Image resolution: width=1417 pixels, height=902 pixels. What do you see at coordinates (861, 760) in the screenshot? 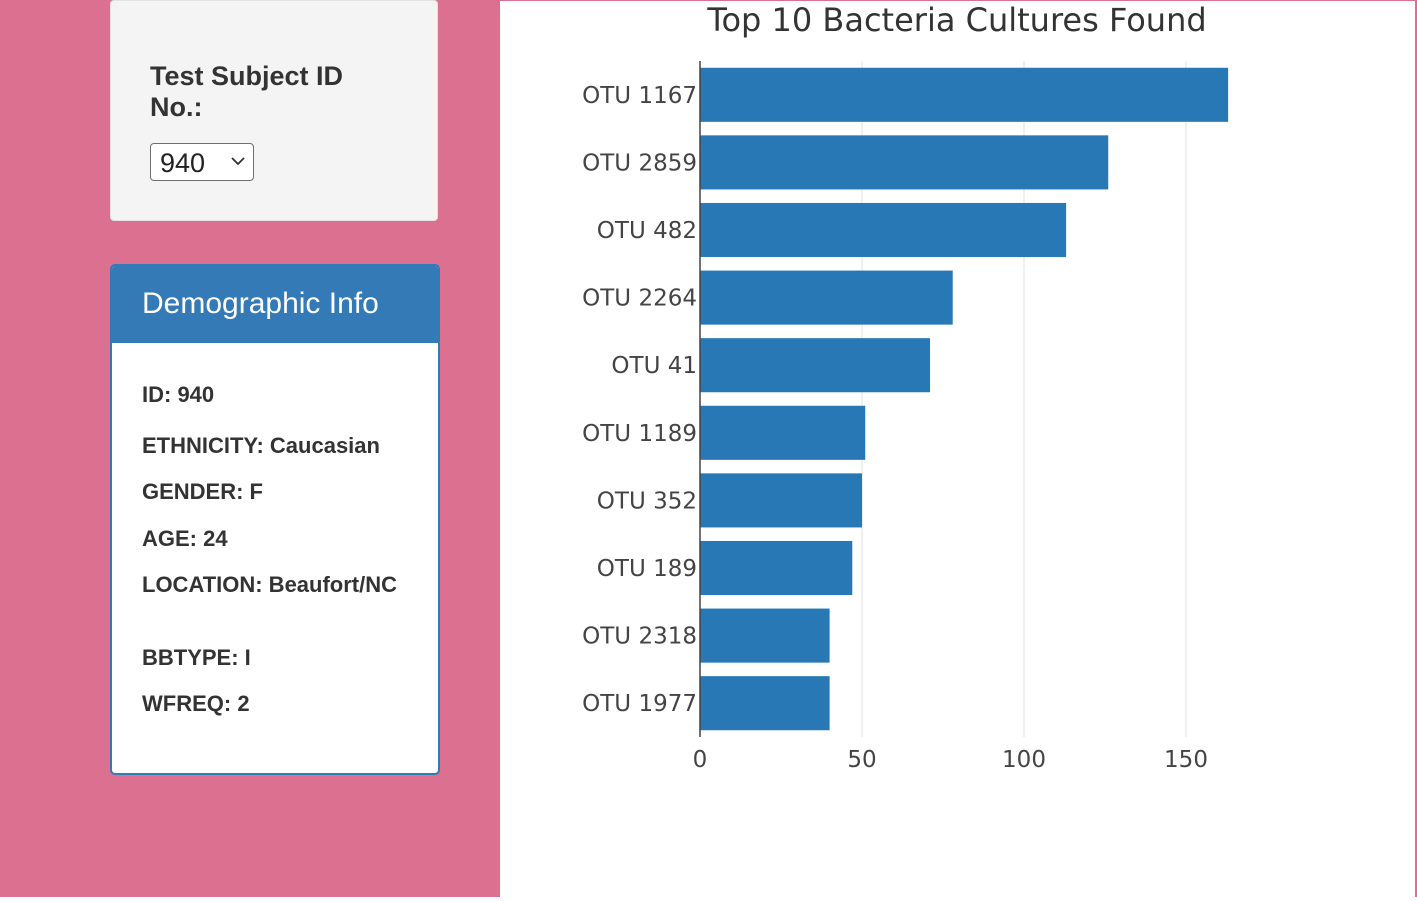
I see `x-tick-label: 50` at bounding box center [861, 760].